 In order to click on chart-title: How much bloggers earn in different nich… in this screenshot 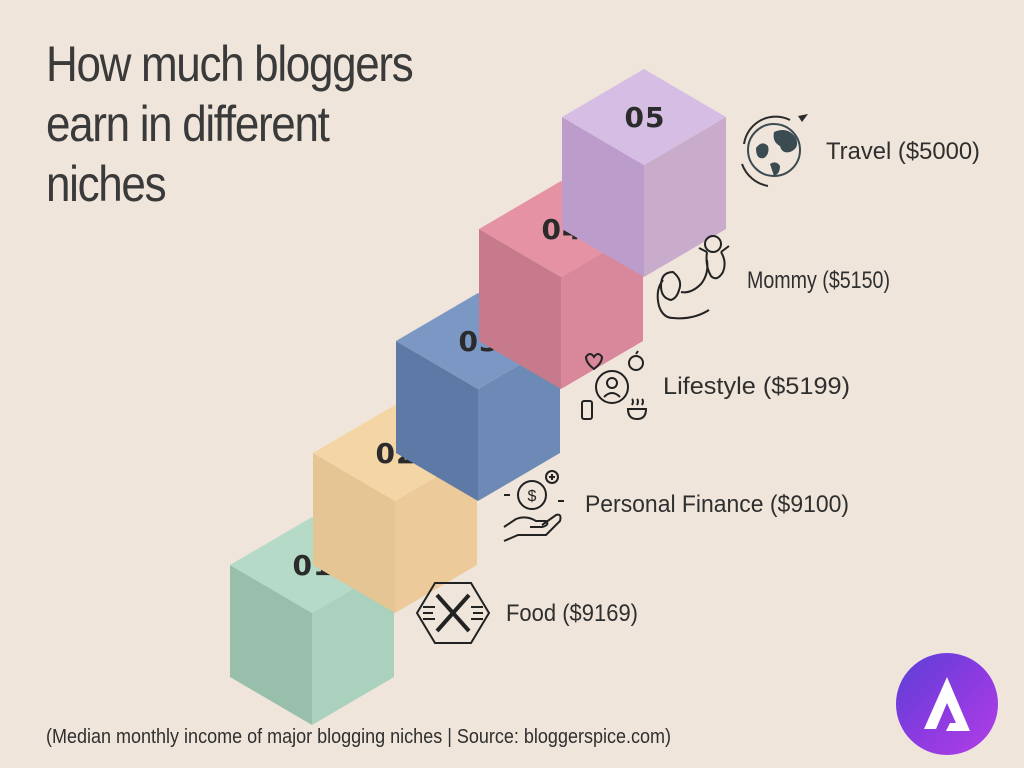, I will do `click(230, 124)`.